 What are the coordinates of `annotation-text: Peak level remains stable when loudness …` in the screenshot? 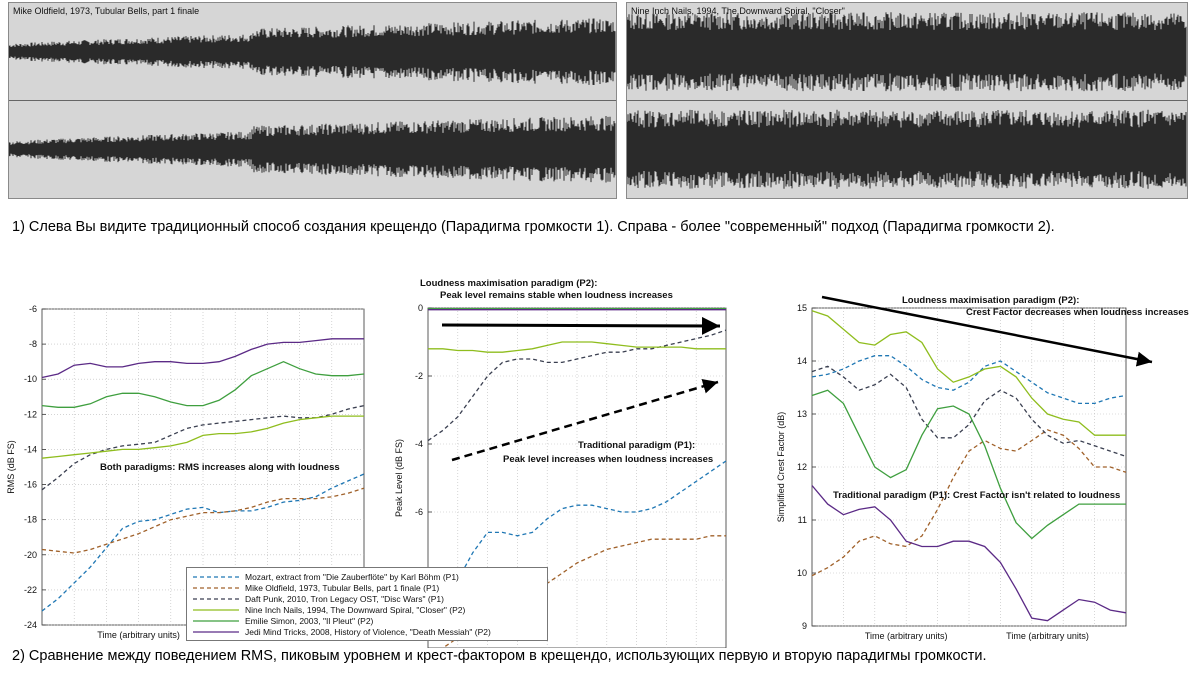 It's located at (556, 295).